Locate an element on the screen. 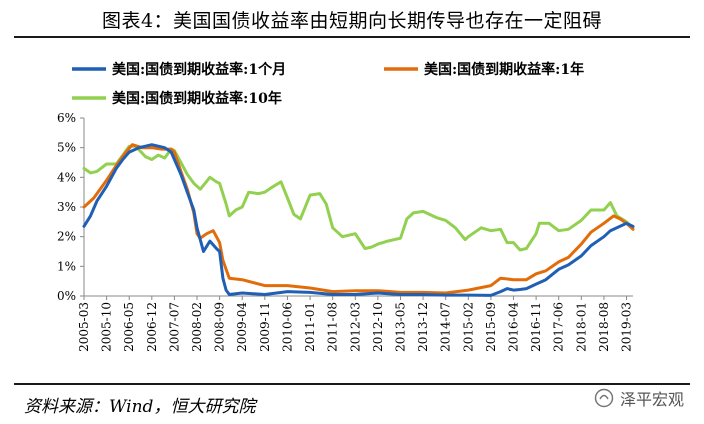 The height and width of the screenshot is (424, 704). x-tick-label: 2011-01 is located at coordinates (310, 327).